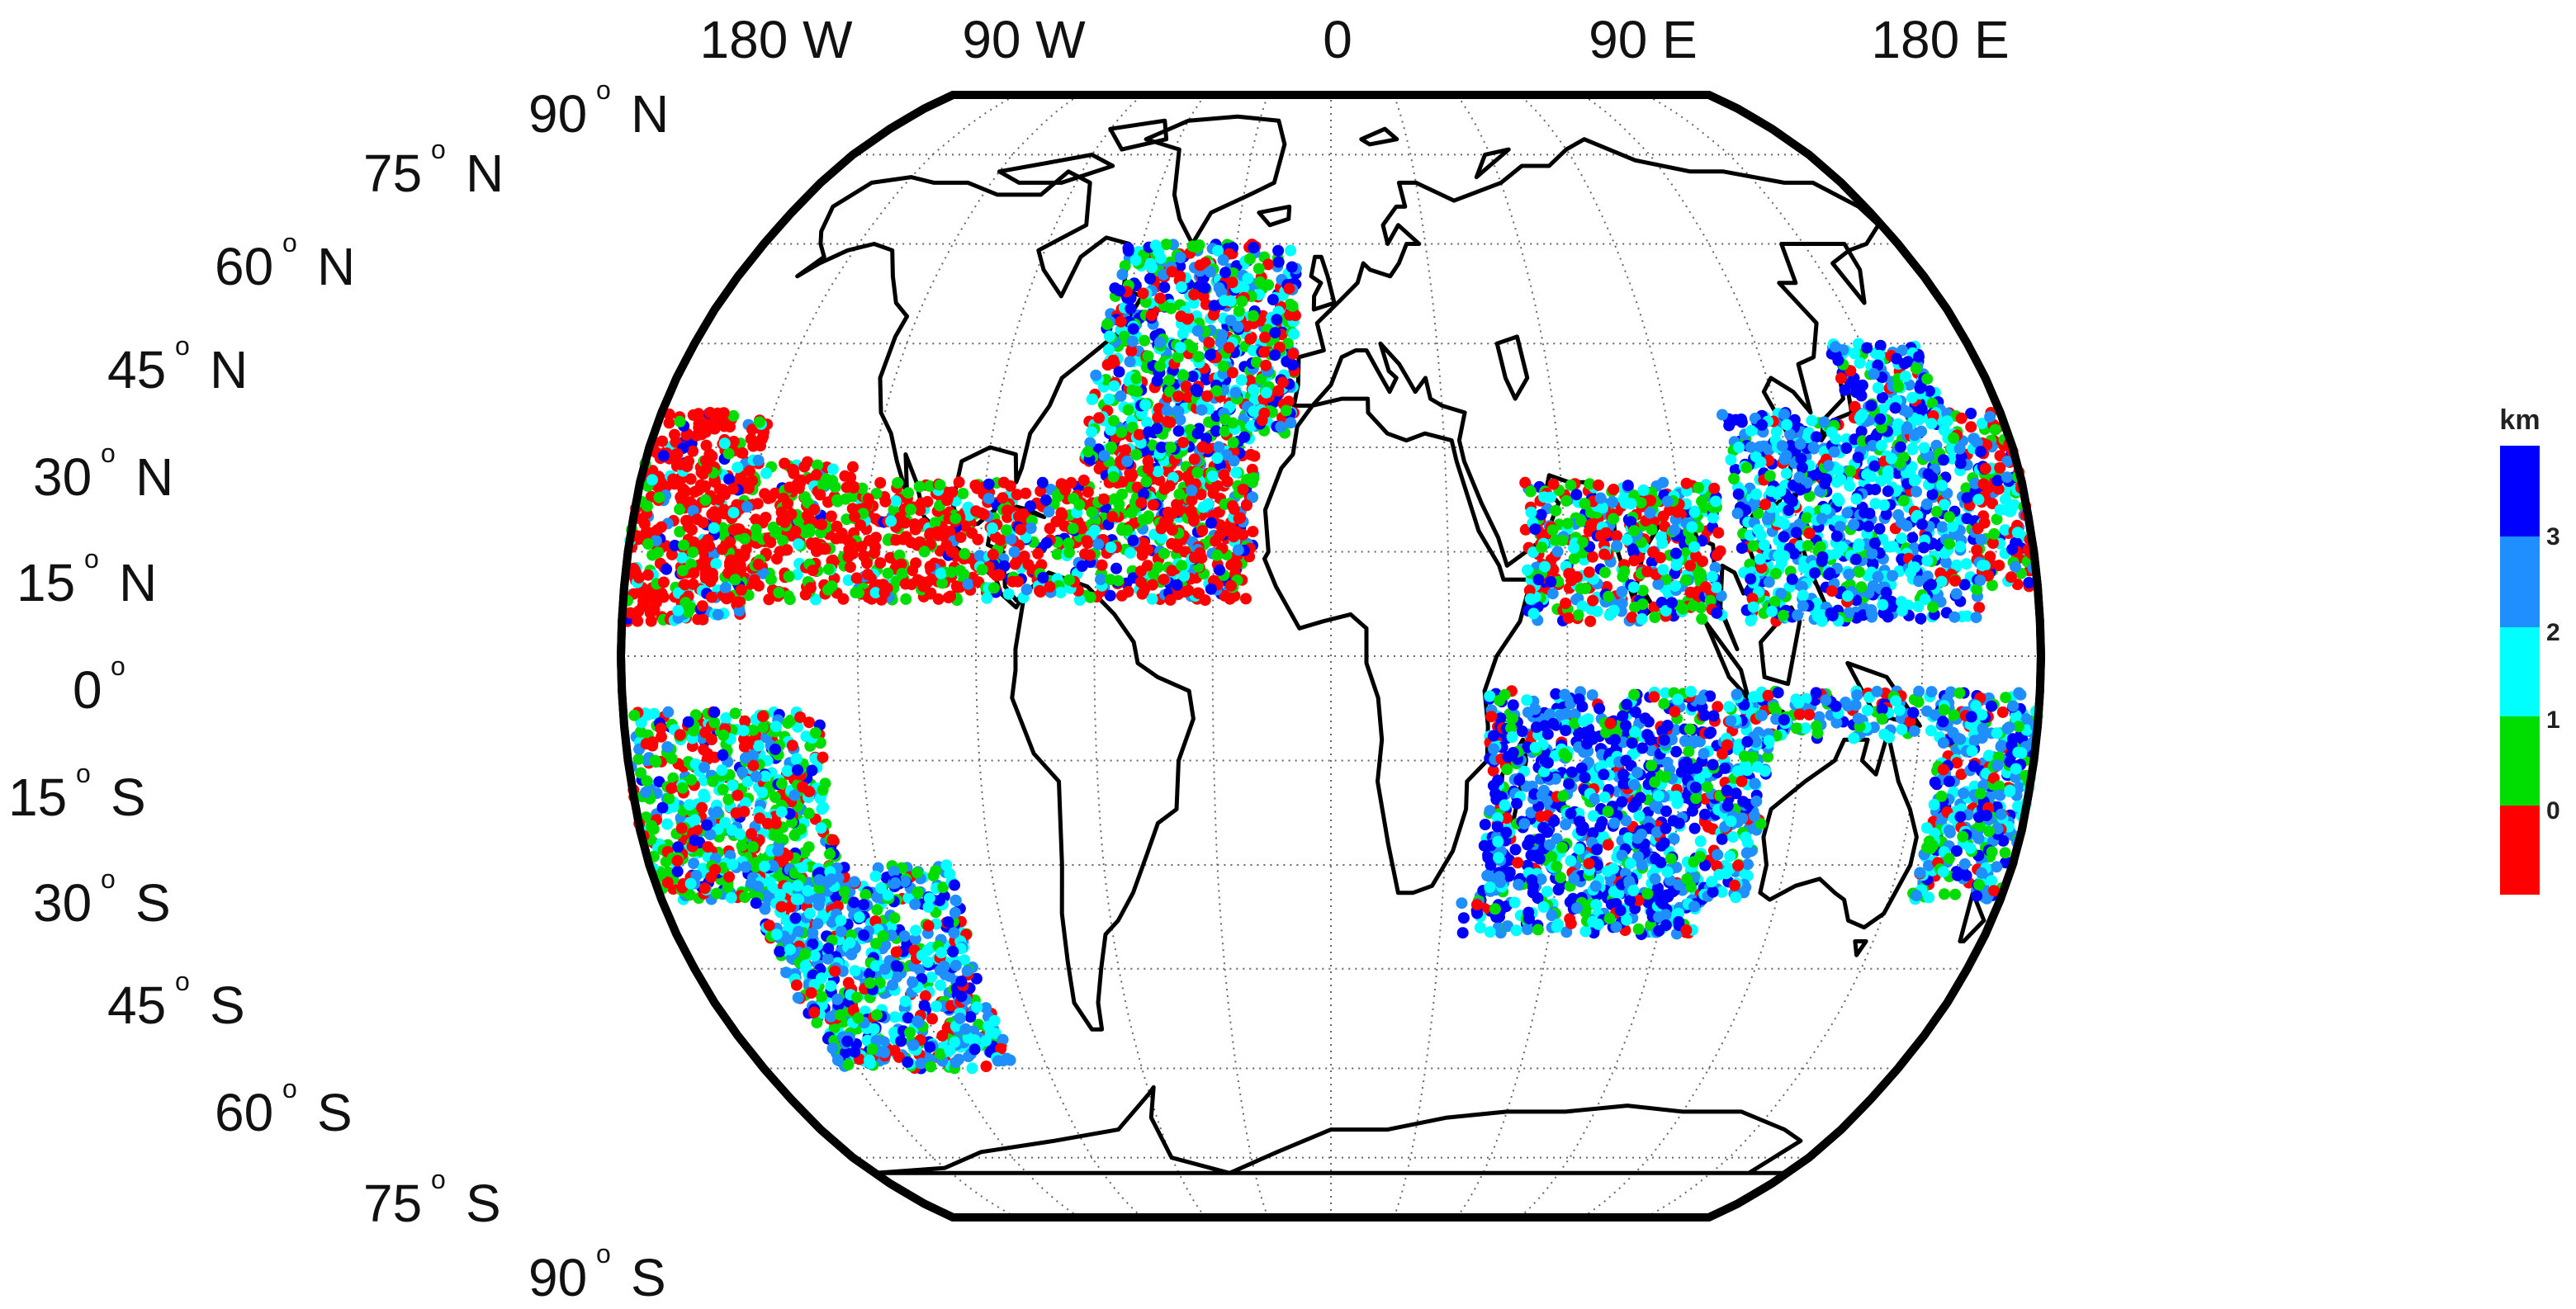 This screenshot has width=2576, height=1309. I want to click on coast-svalbard, so click(1379, 136).